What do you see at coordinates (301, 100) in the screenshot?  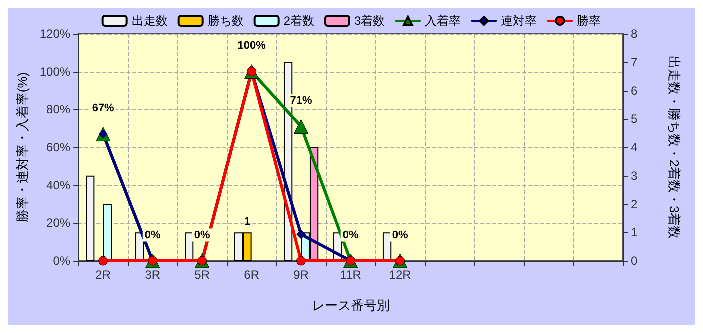 I see `data-label: 71%` at bounding box center [301, 100].